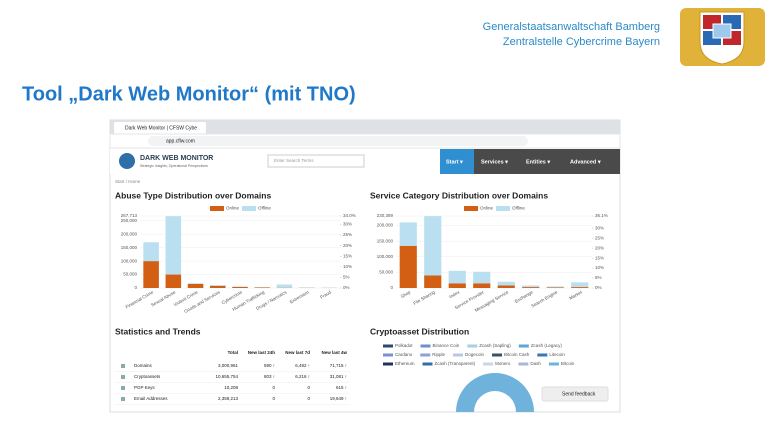  Describe the element at coordinates (586, 162) in the screenshot. I see `nav-item: Advanced ▾` at that location.